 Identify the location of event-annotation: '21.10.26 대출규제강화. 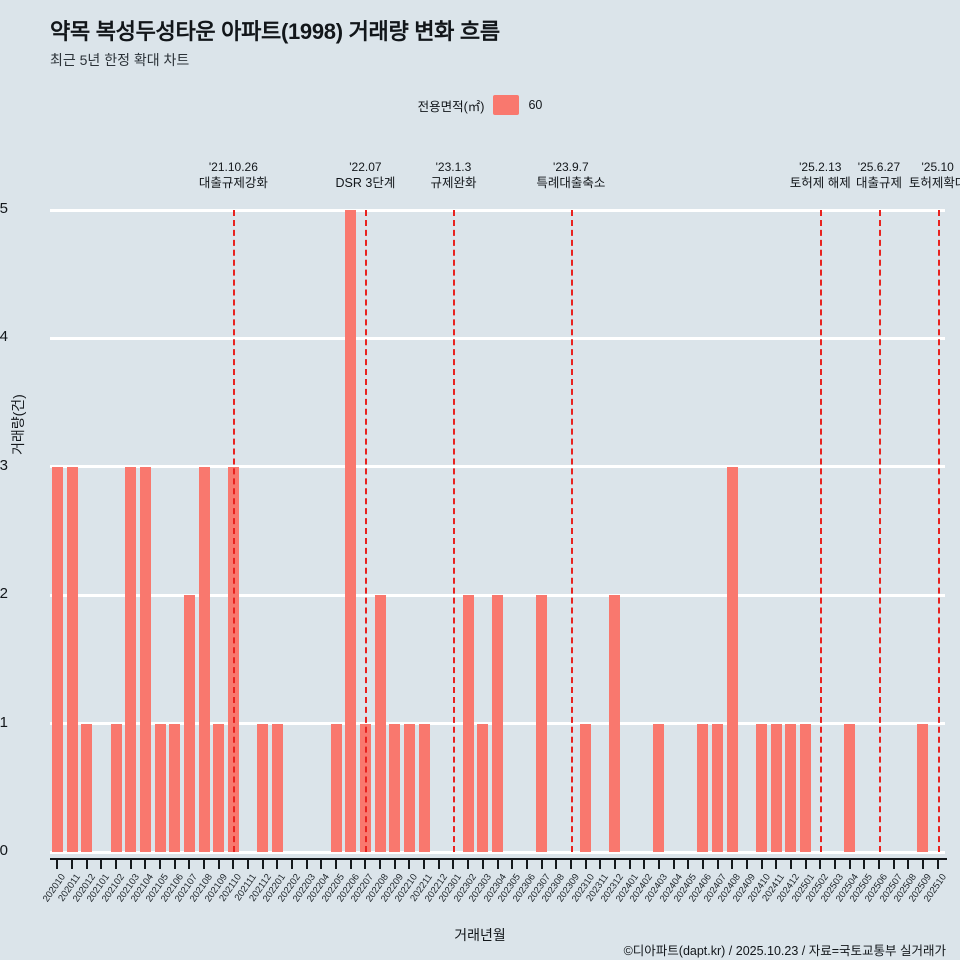
(233, 175).